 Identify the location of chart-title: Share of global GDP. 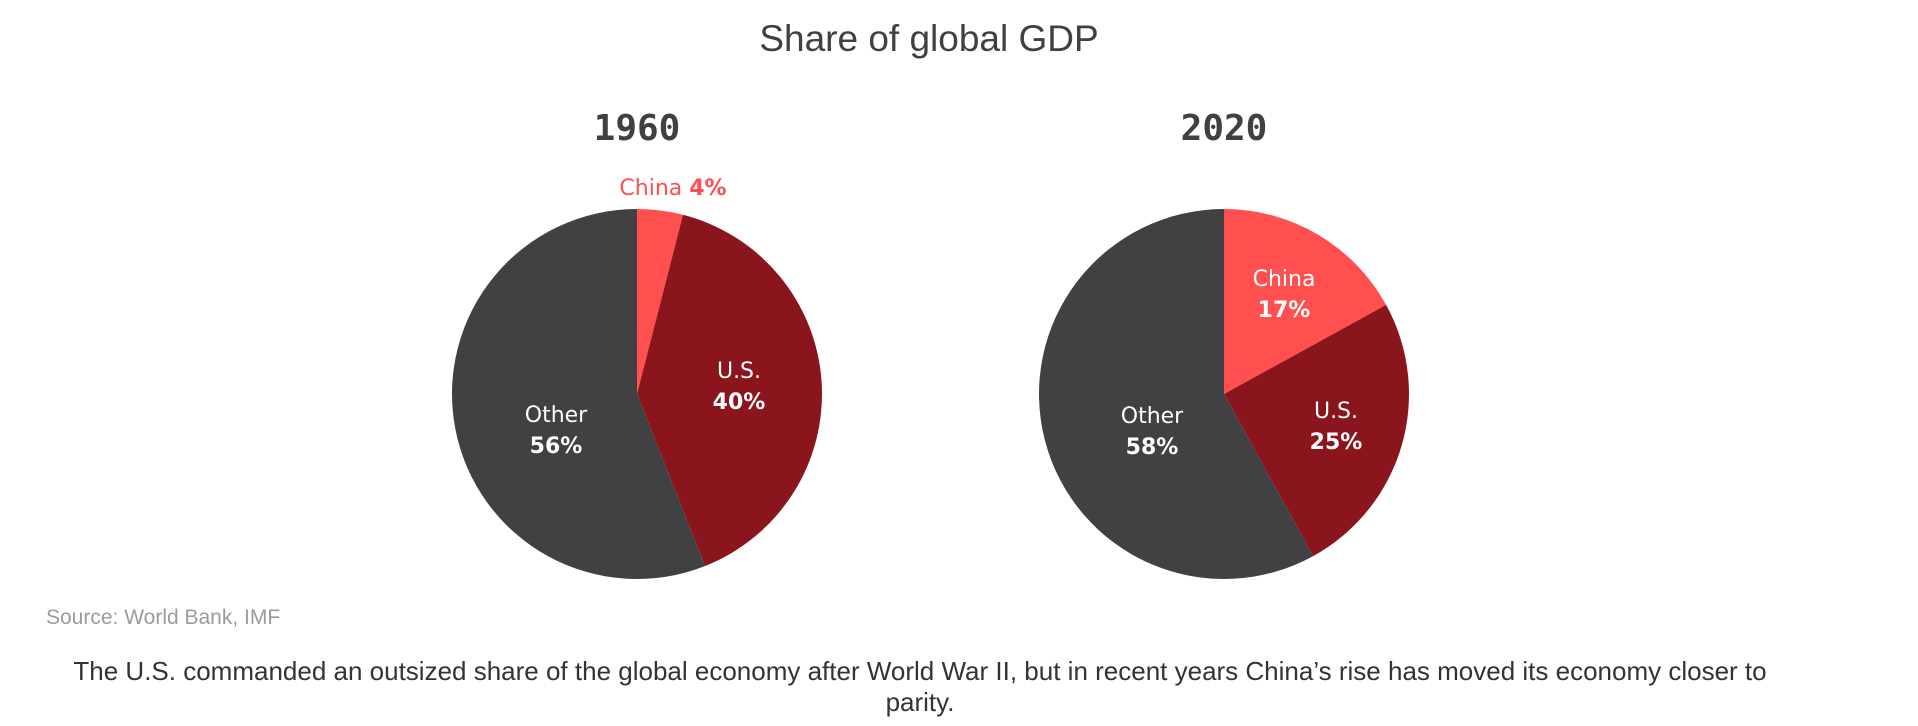
(929, 38).